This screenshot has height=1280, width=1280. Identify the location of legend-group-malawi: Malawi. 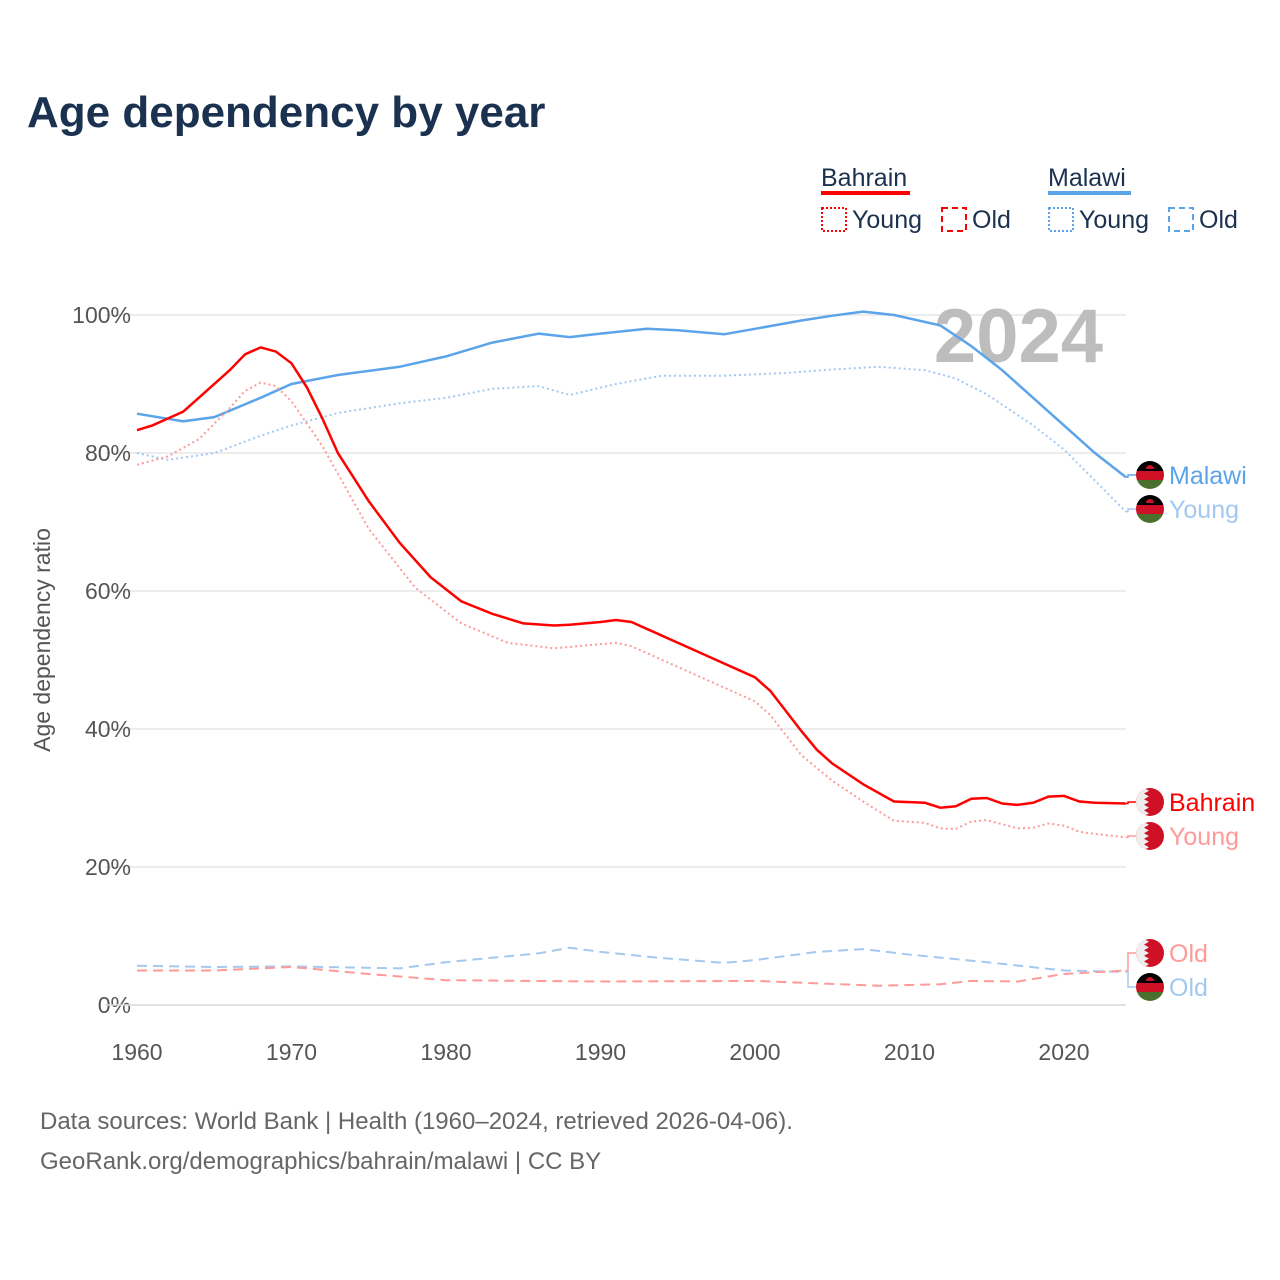
(1087, 178).